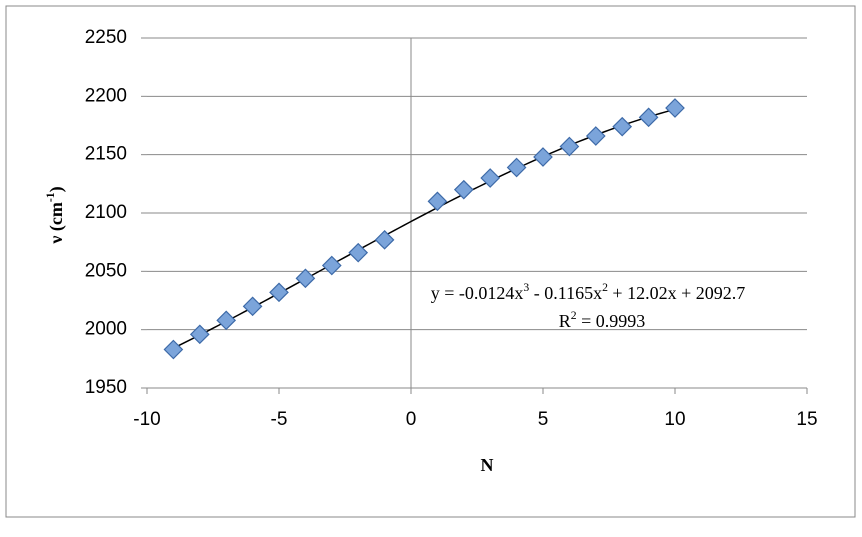  Describe the element at coordinates (526, 287) in the screenshot. I see `trendline-equation-superscript: 3` at that location.